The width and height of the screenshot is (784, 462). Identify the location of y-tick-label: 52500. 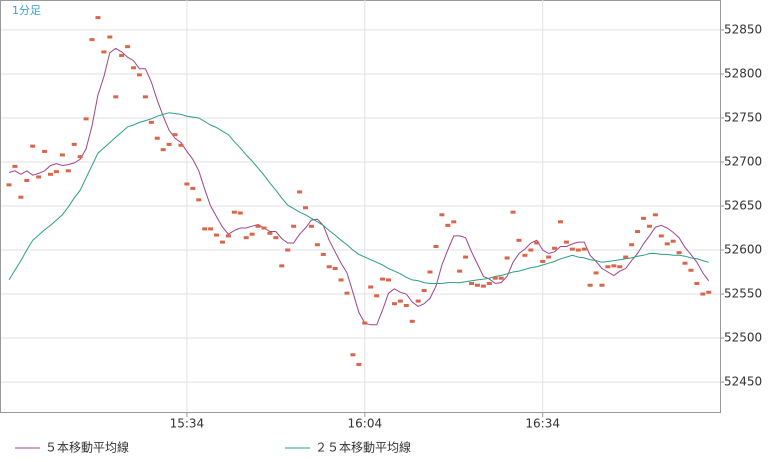
(743, 338).